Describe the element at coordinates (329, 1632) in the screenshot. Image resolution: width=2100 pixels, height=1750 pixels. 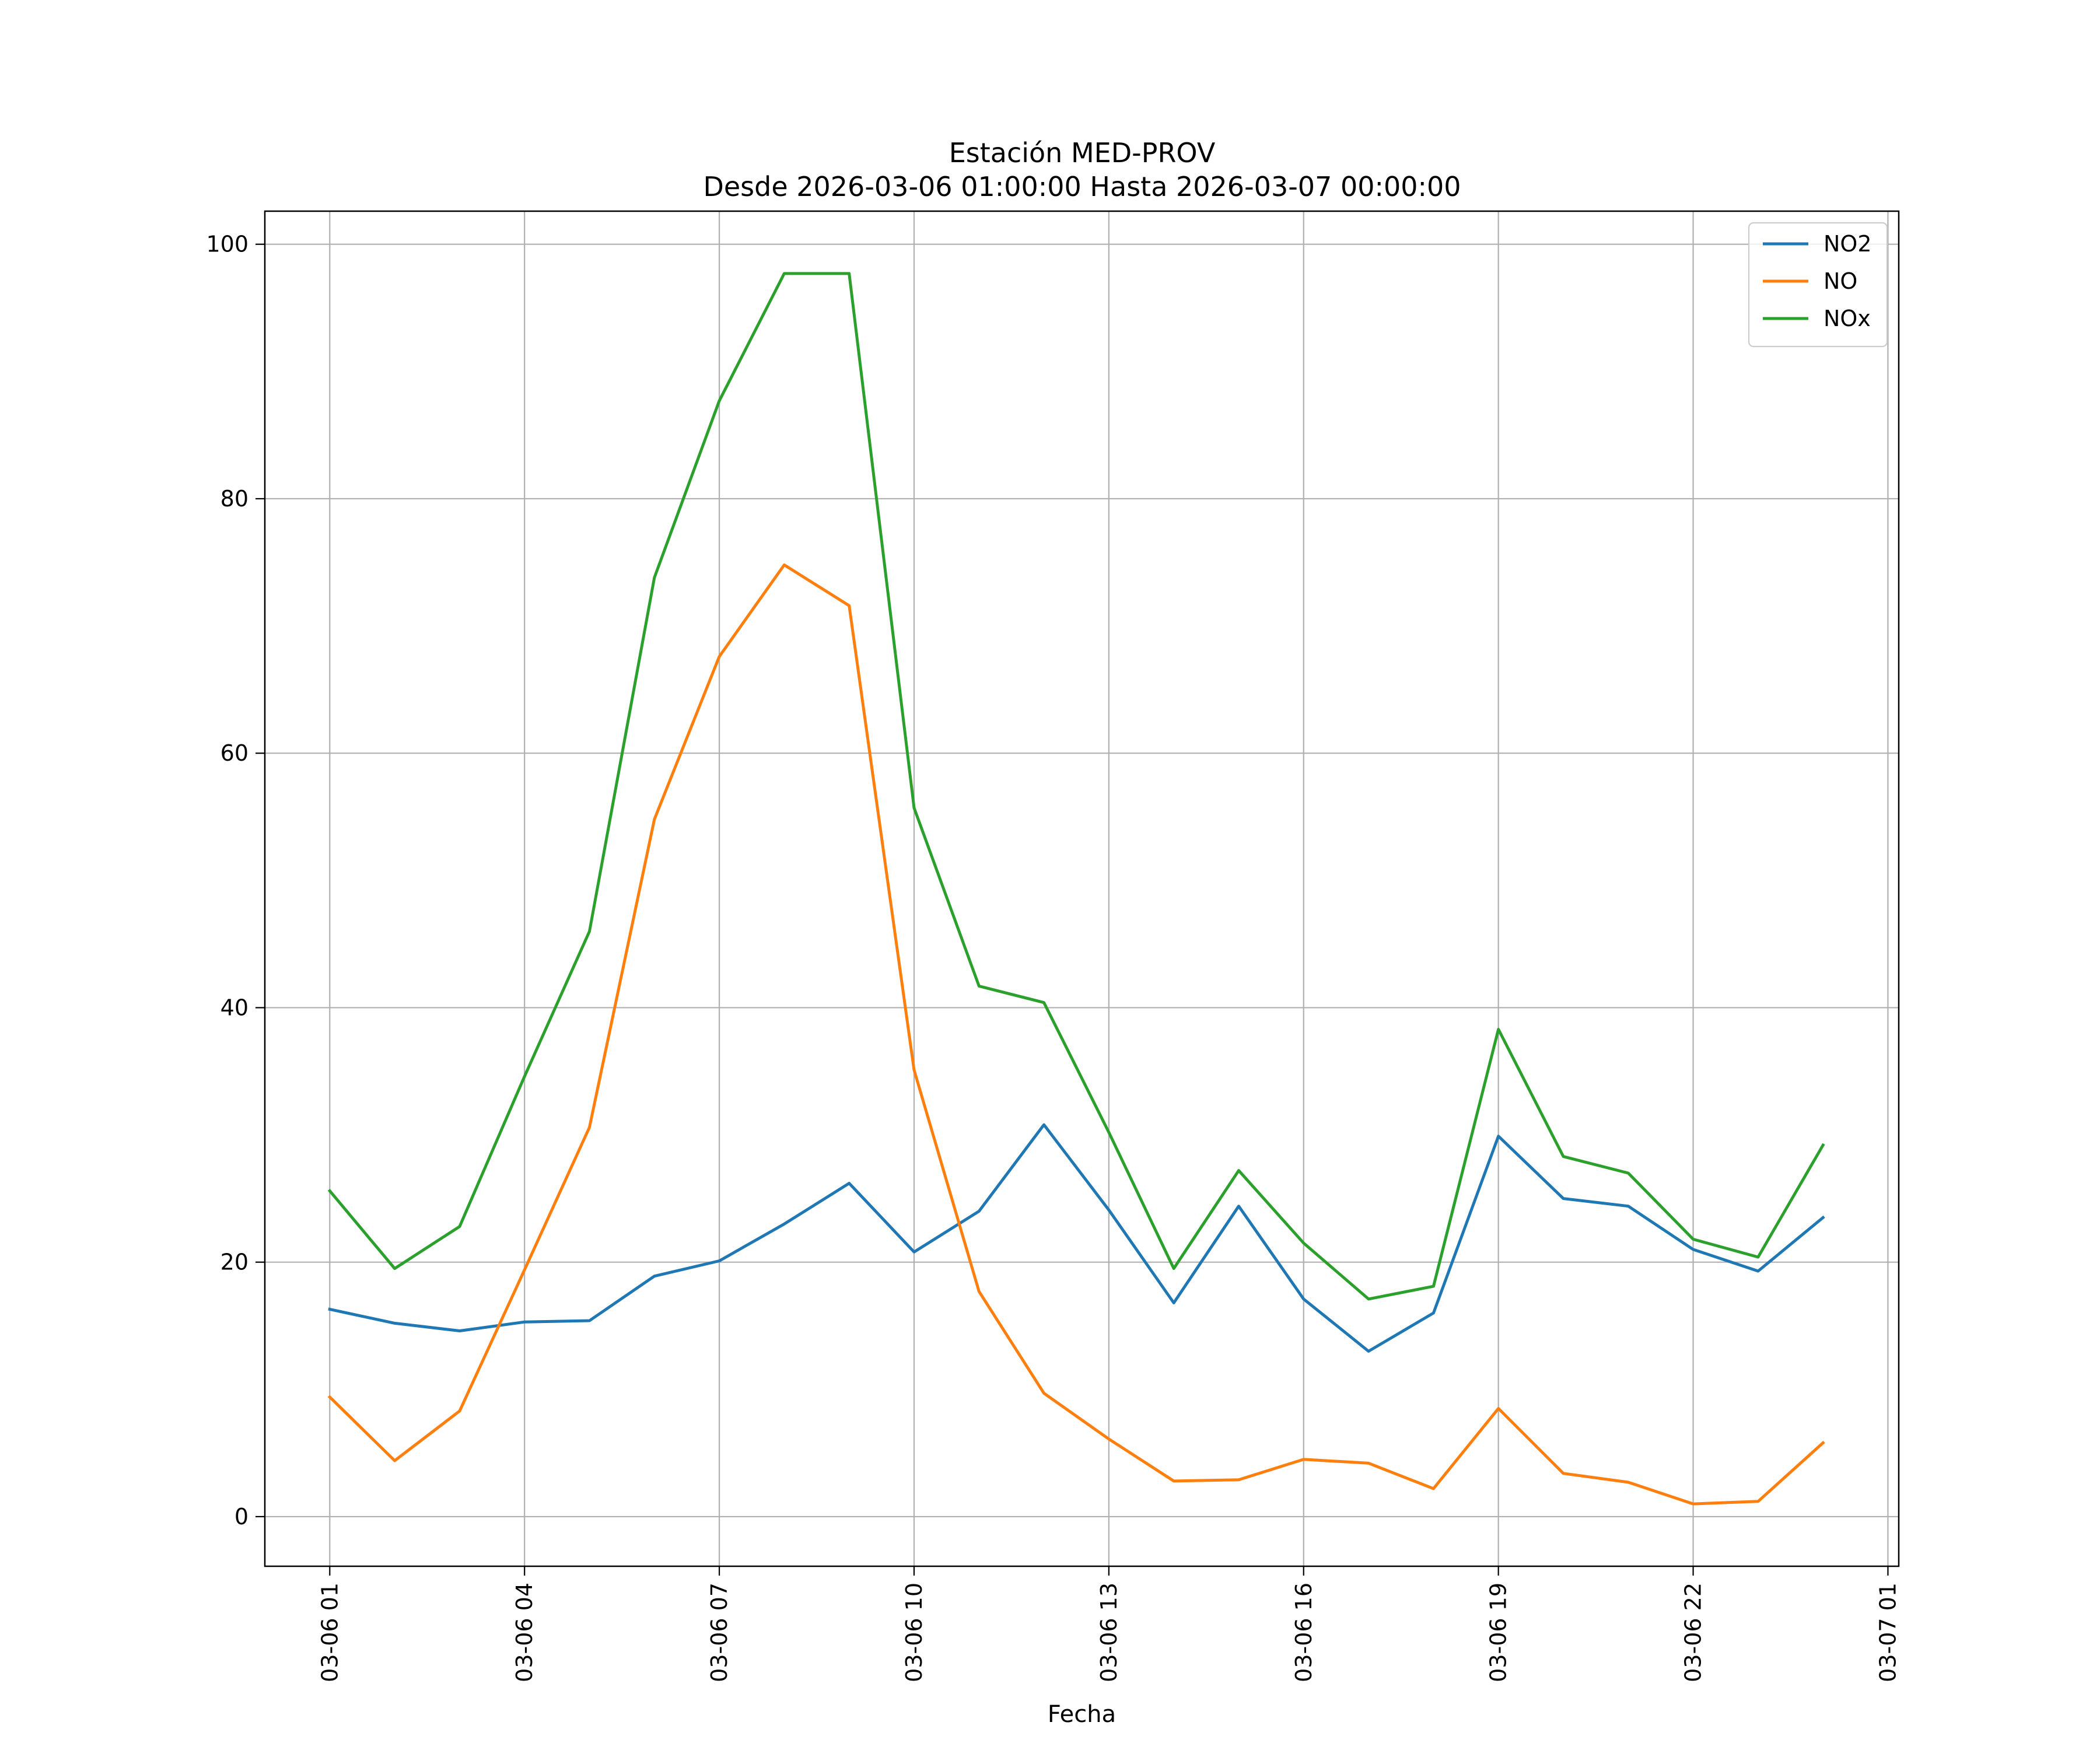
I see `x-tick-label: 03-06 01` at that location.